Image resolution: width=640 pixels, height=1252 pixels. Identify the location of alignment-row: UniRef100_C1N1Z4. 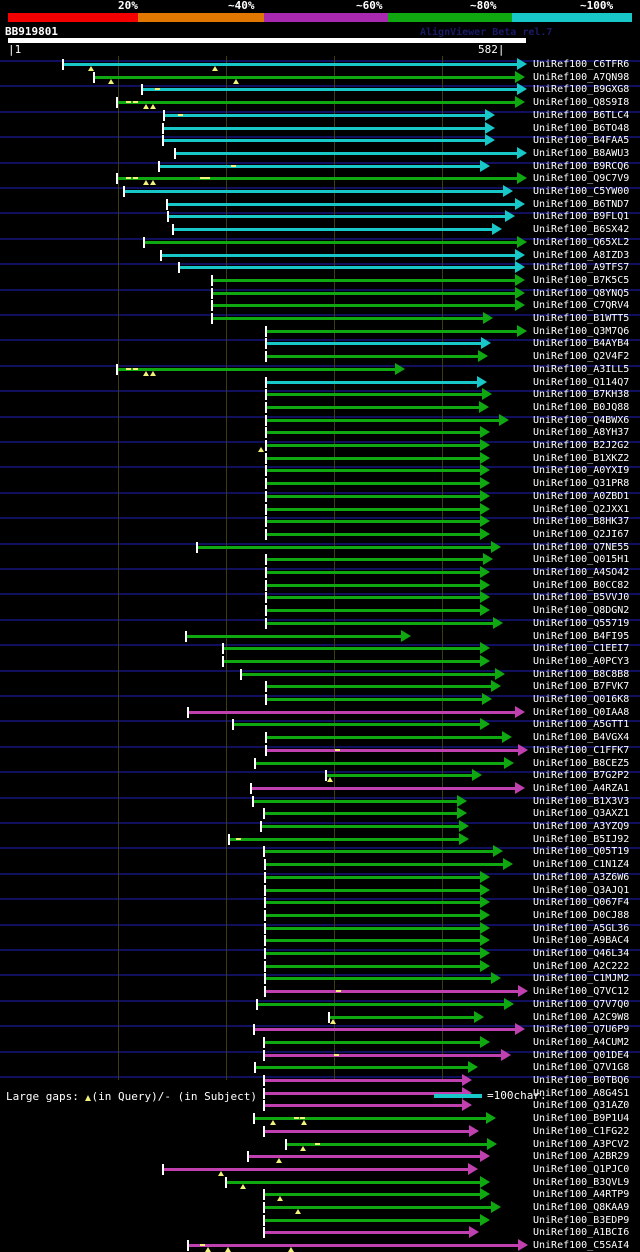
(320, 864).